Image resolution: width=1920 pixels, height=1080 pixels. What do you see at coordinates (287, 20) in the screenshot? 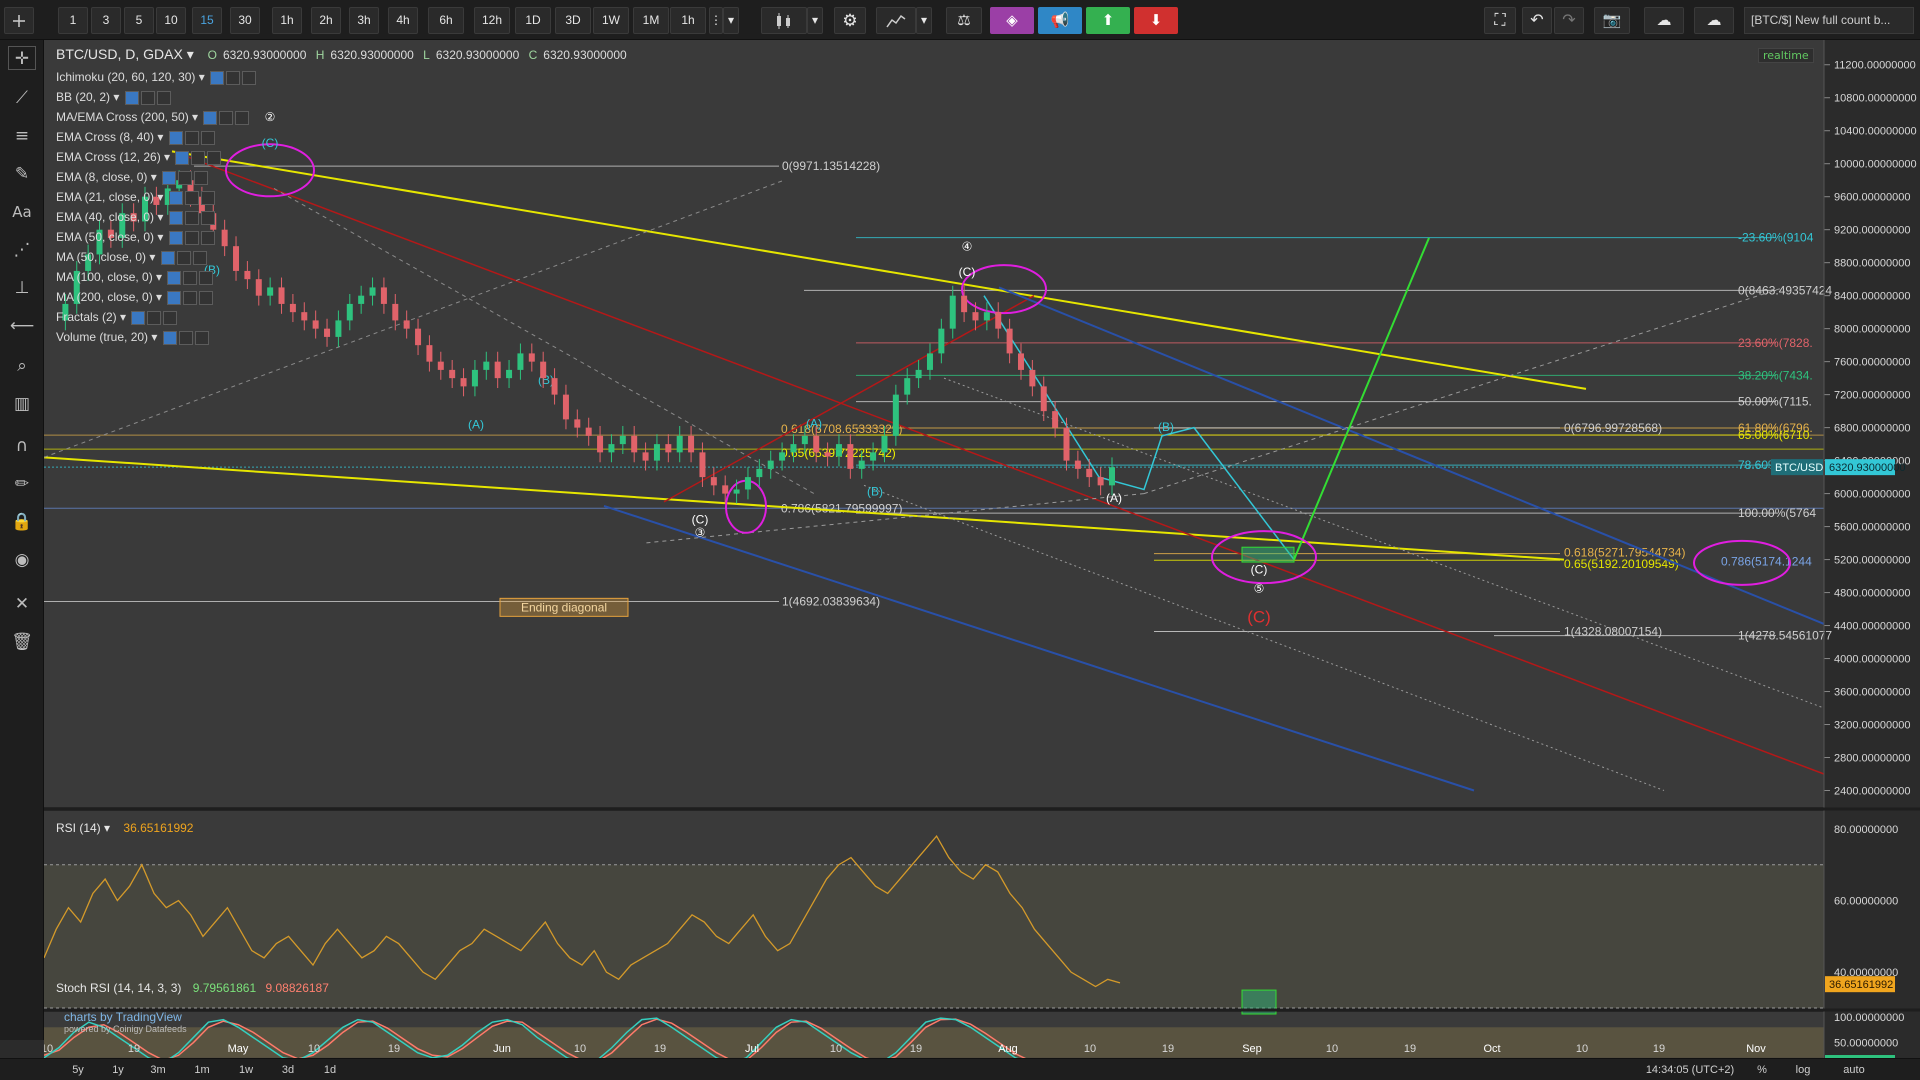
I see `interval-1h-button: 1h` at bounding box center [287, 20].